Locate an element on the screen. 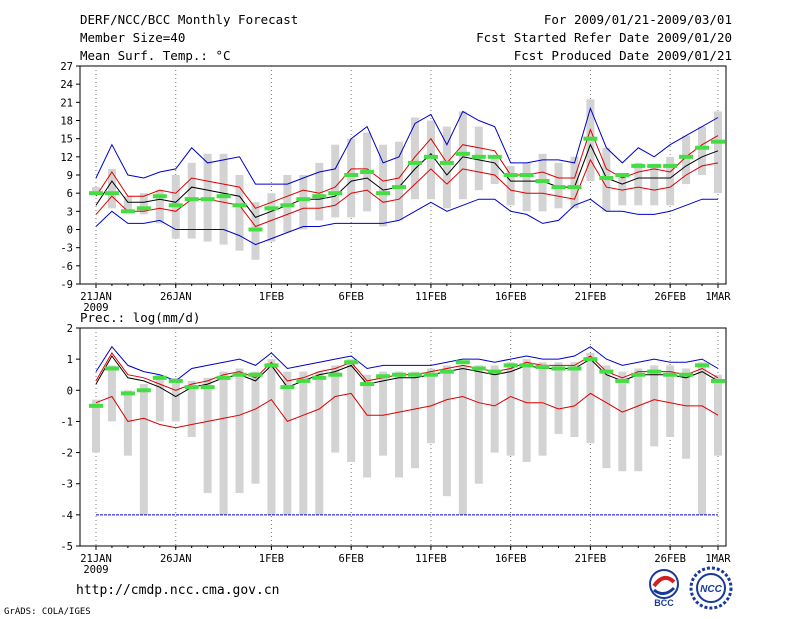 The width and height of the screenshot is (800, 619). forecast-produced-date: Fcst Produced Date 2009/01/21 is located at coordinates (622, 55).